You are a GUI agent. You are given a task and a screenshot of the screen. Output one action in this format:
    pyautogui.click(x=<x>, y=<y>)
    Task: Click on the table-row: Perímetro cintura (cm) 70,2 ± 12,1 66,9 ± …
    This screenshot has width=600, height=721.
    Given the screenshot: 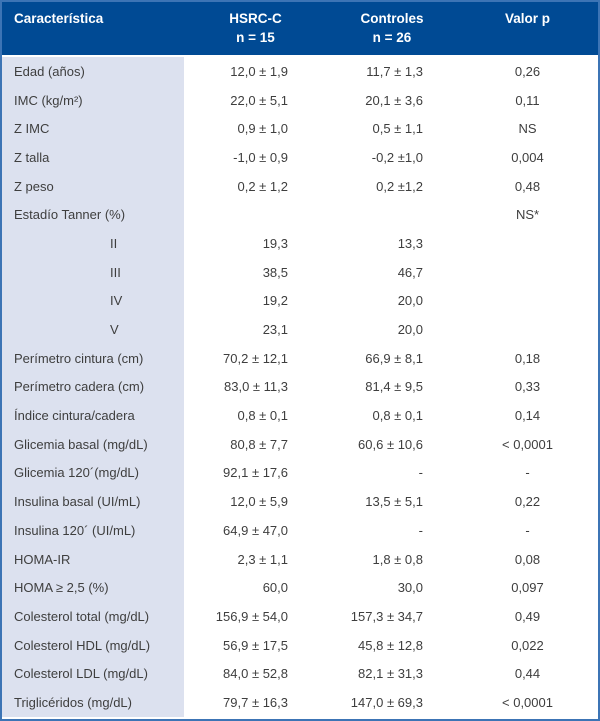 What is the action you would take?
    pyautogui.click(x=300, y=358)
    